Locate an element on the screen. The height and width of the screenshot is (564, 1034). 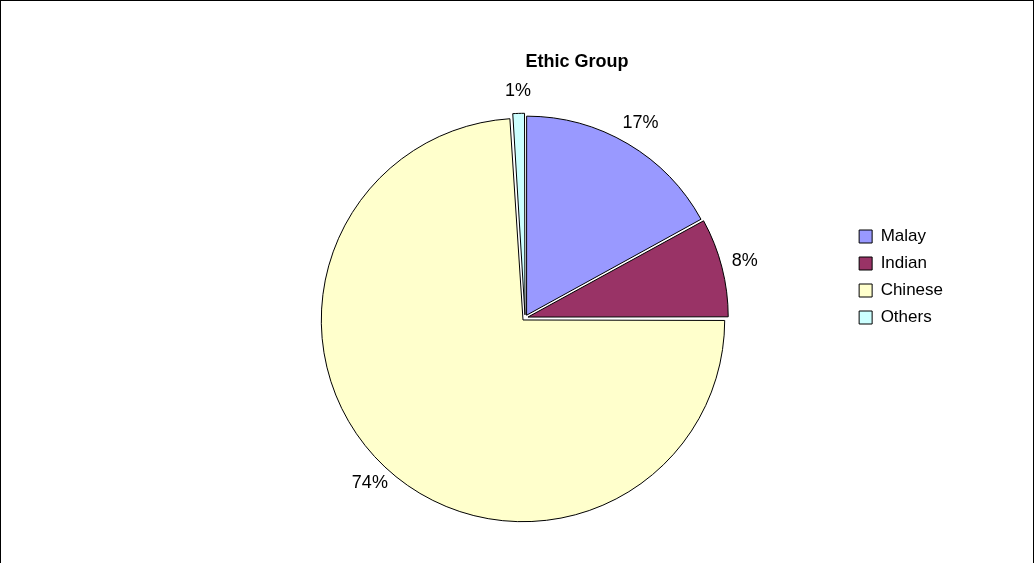
legend-label: Indian is located at coordinates (903, 263).